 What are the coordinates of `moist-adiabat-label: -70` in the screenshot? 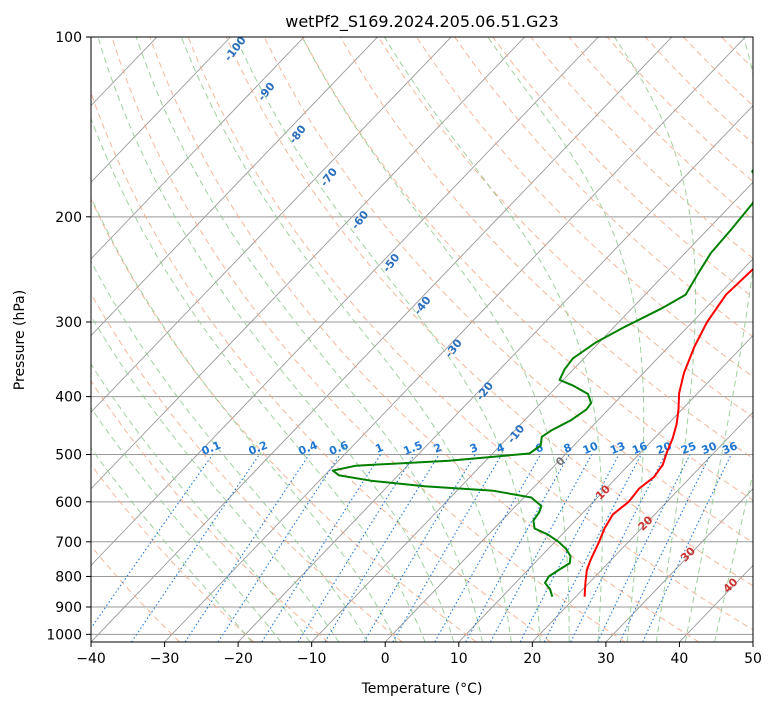 It's located at (329, 177).